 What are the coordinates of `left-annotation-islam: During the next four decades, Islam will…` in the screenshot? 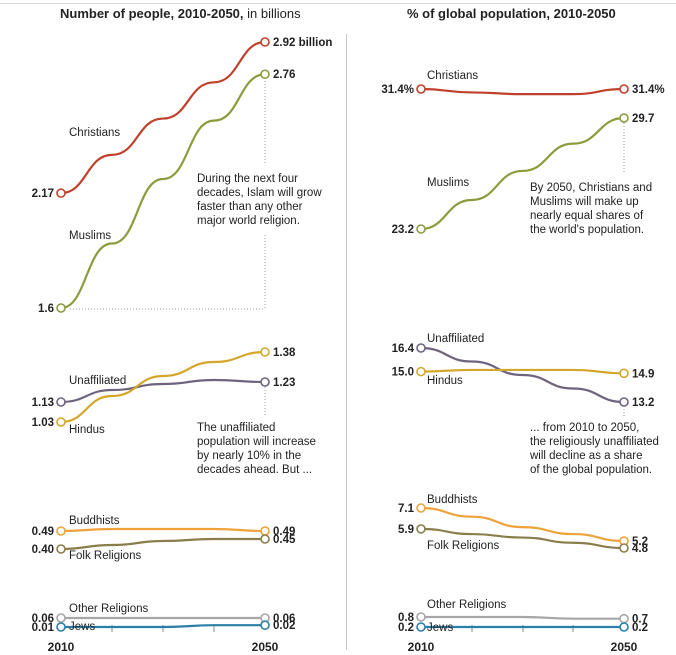 It's located at (259, 200).